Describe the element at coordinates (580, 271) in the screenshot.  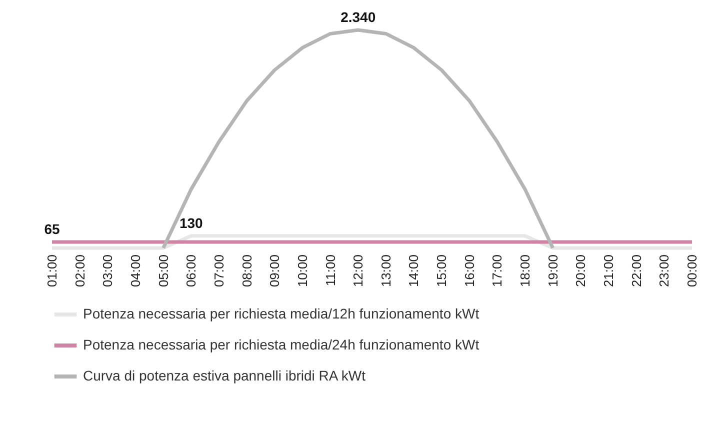
I see `x-tick-label: 20:00` at that location.